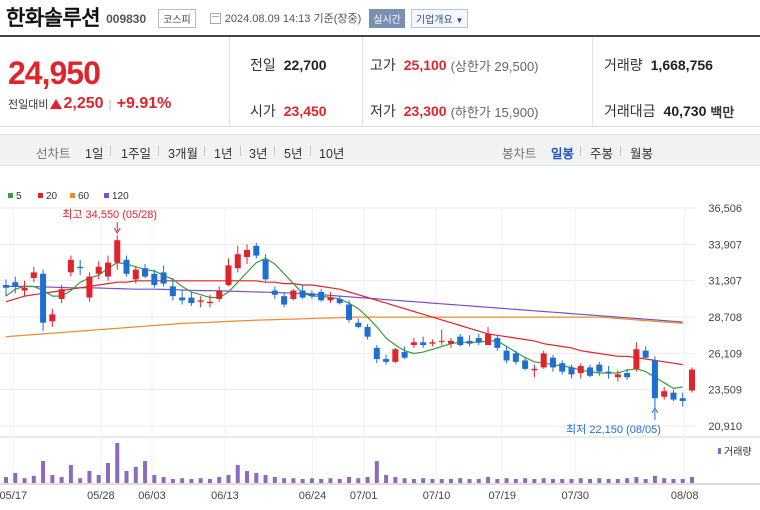 Image resolution: width=760 pixels, height=510 pixels. Describe the element at coordinates (225, 496) in the screenshot. I see `x-tick-label: 06/13` at that location.